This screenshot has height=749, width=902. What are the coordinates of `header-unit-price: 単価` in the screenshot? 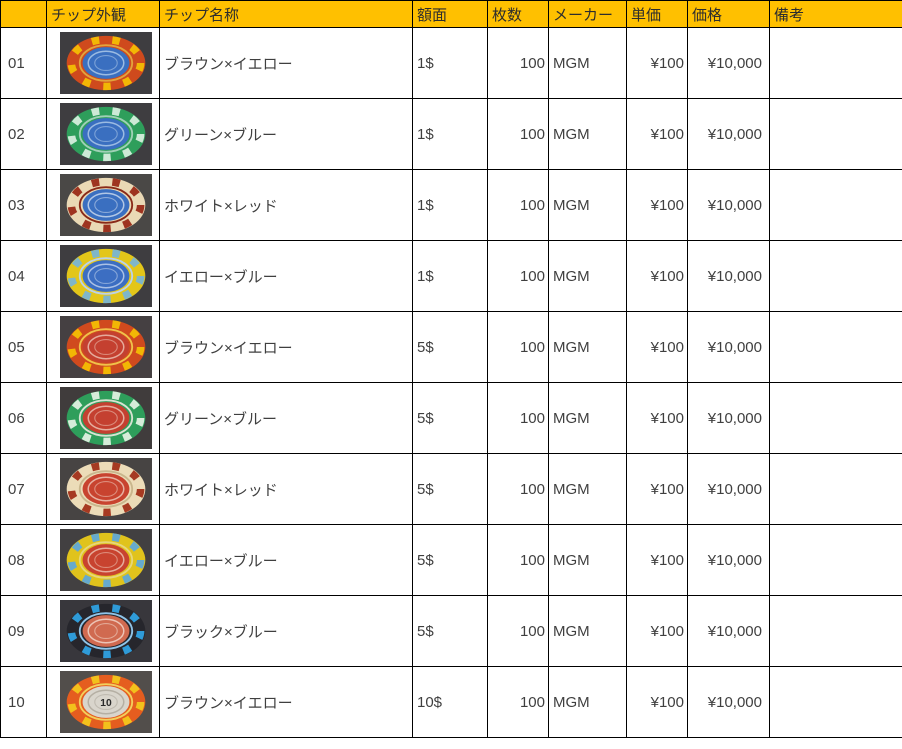 It's located at (657, 14).